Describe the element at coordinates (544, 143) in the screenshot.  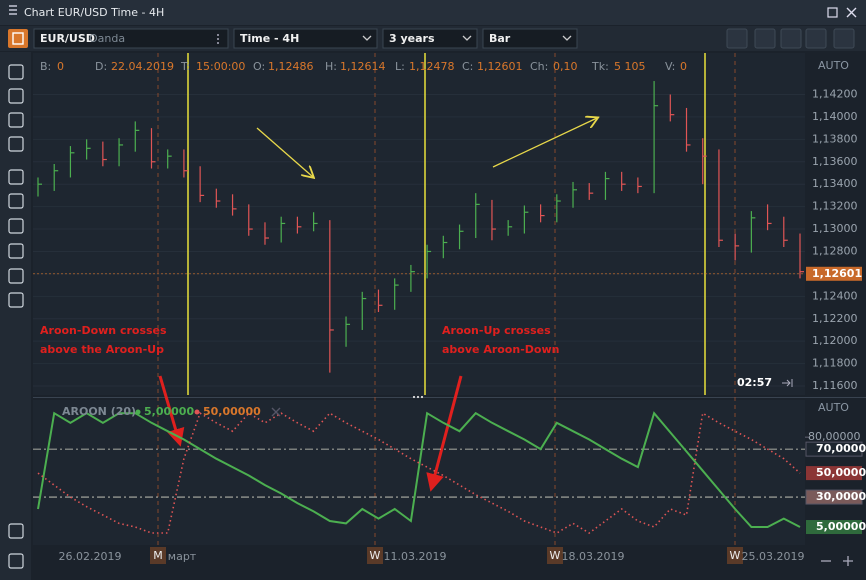
I see `trend-arrow` at that location.